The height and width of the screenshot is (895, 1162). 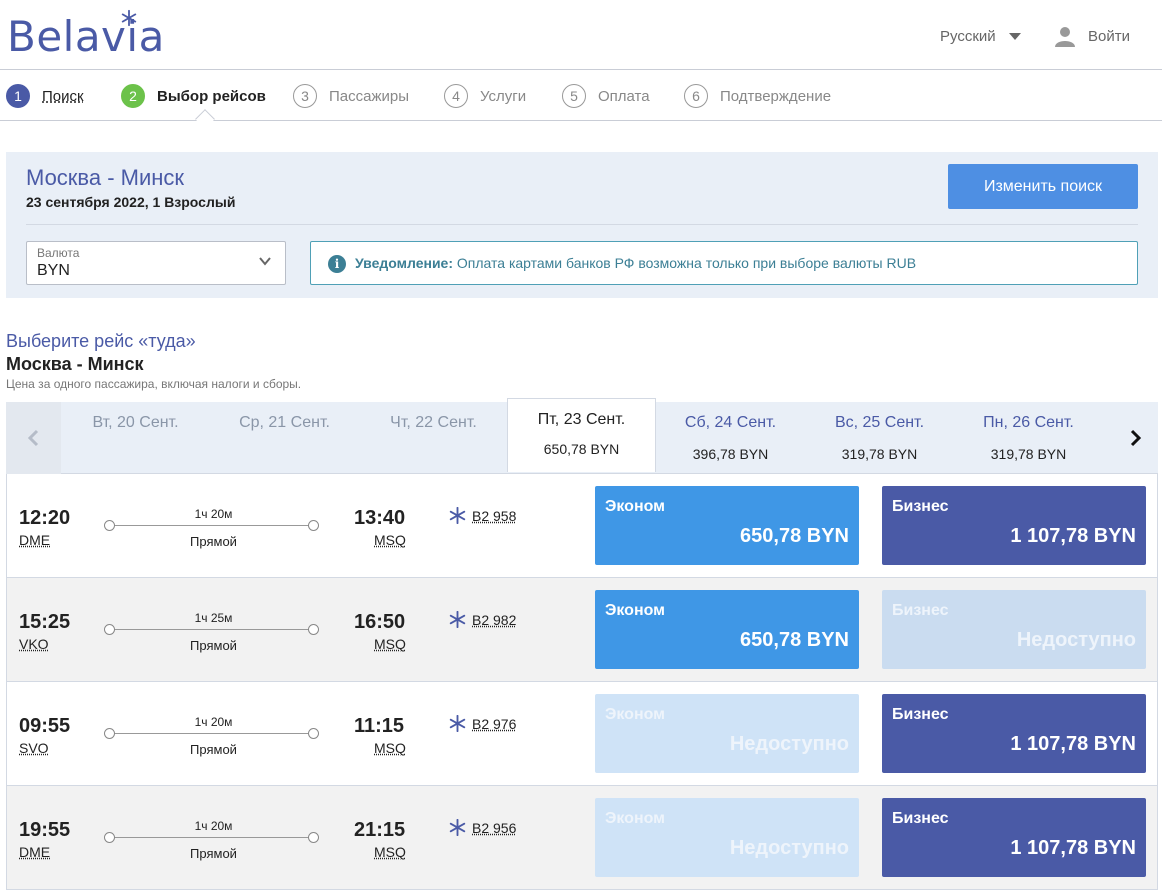 What do you see at coordinates (337, 264) in the screenshot?
I see `info-icon: i` at bounding box center [337, 264].